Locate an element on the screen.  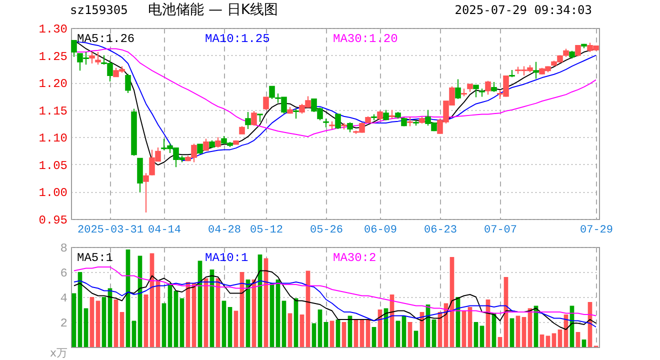
series-label: MA5:1 is located at coordinates (95, 258).